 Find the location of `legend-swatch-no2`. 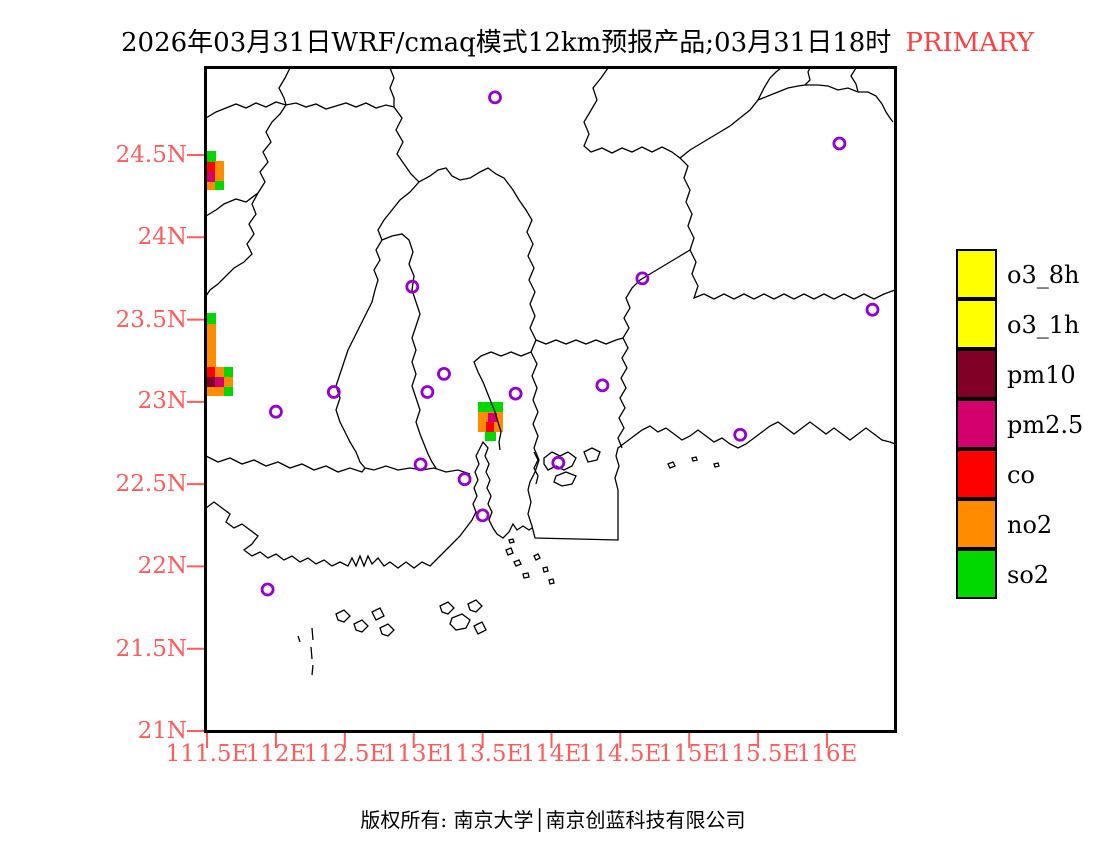

legend-swatch-no2 is located at coordinates (976, 524).